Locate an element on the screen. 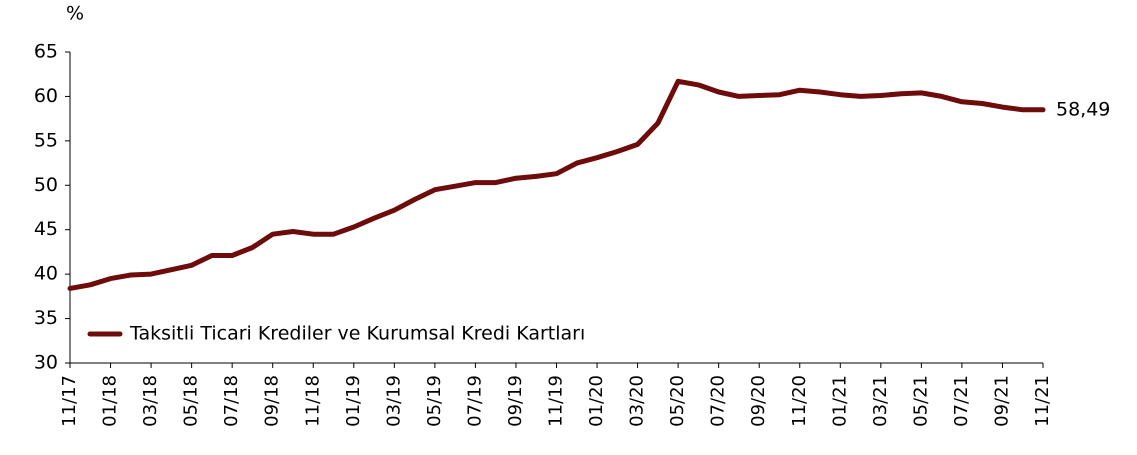 This screenshot has width=1137, height=455. x-tick-label: 09/19 is located at coordinates (515, 401).